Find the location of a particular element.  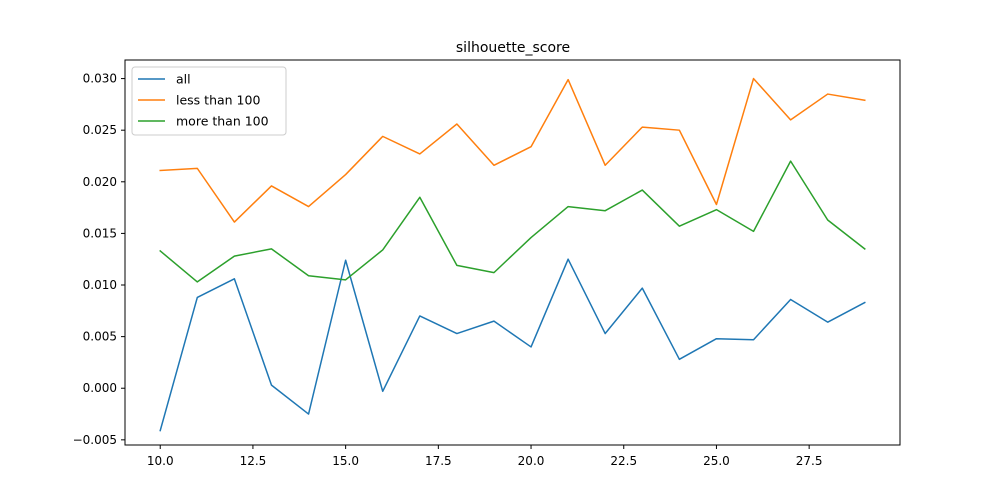

x-axis: 10.0 12.5 15.0 17.5 20.0 22.5 25.0 27.5 is located at coordinates (485, 456).